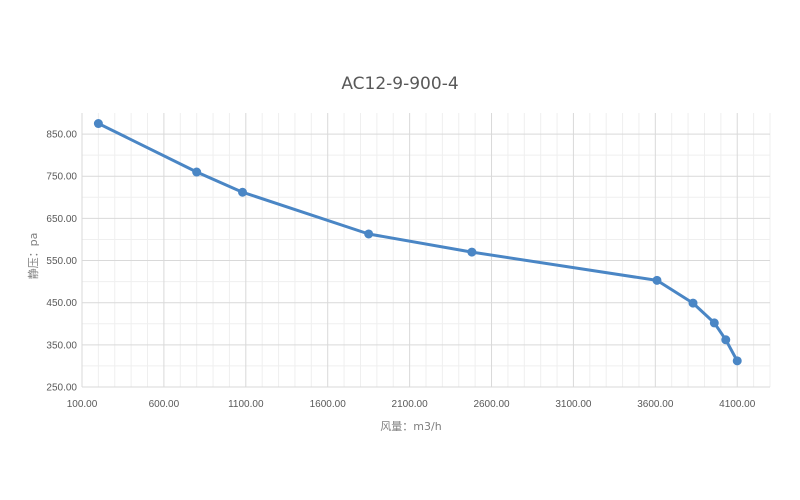  Describe the element at coordinates (33, 256) in the screenshot. I see `y-axis-label: 静压：pa` at that location.